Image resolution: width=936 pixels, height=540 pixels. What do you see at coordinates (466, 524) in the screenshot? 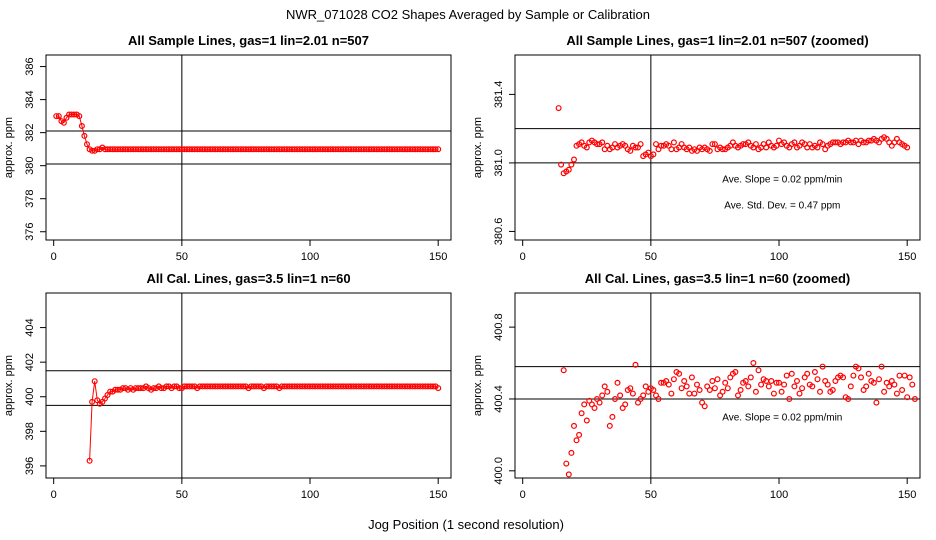
I see `figure-xlabel: Jog Position (1 second resolution)` at bounding box center [466, 524].